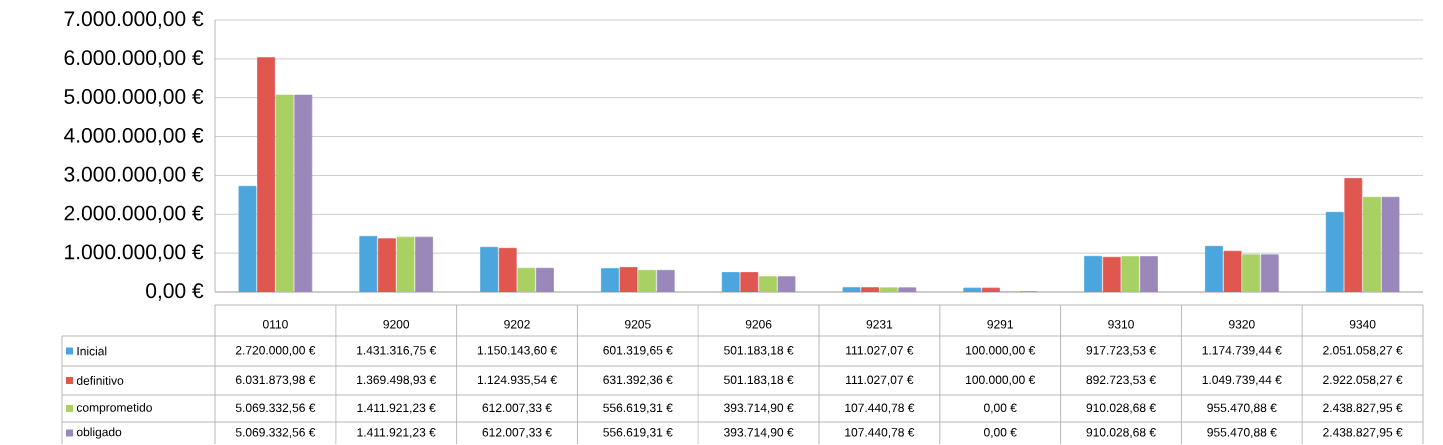 Image resolution: width=1443 pixels, height=445 pixels. I want to click on x-tick-label: 9206, so click(758, 324).